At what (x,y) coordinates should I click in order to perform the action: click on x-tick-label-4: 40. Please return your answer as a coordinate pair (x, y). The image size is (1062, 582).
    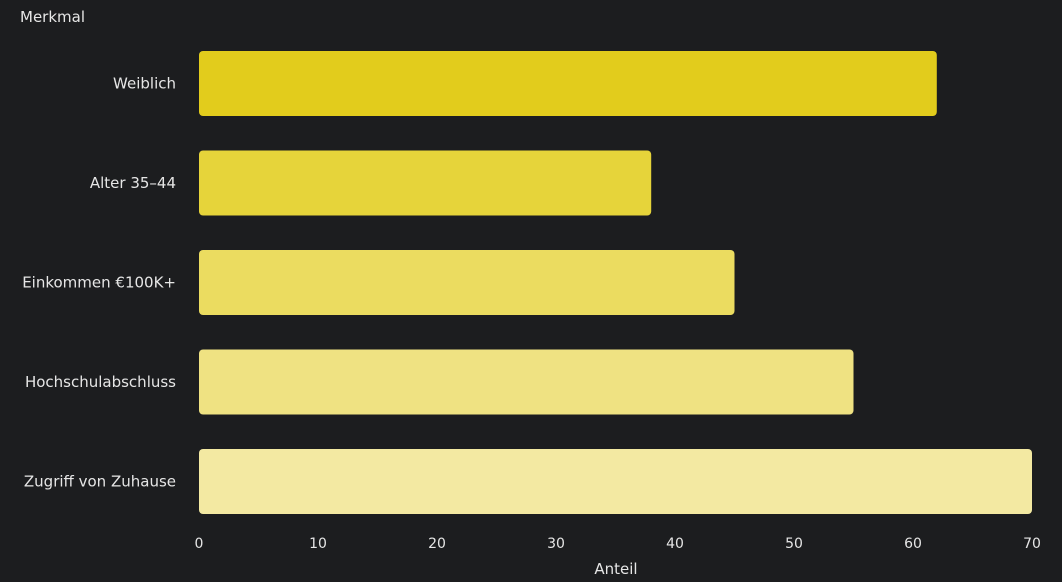
    Looking at the image, I should click on (675, 544).